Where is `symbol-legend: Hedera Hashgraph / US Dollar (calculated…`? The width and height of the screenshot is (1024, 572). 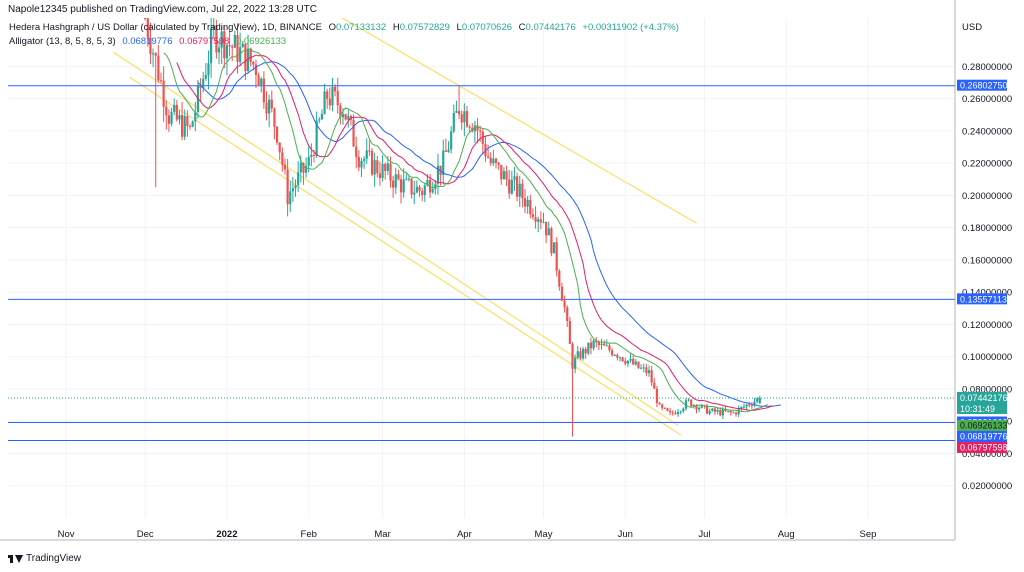
symbol-legend: Hedera Hashgraph / US Dollar (calculated… is located at coordinates (344, 27).